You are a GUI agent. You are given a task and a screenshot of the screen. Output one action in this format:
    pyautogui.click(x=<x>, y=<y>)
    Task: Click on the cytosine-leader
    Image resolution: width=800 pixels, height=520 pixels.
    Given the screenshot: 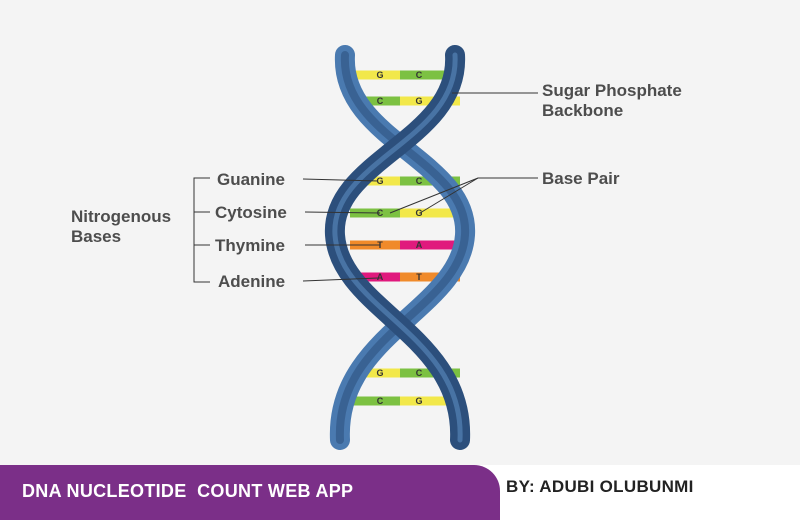 What is the action you would take?
    pyautogui.click(x=342, y=212)
    